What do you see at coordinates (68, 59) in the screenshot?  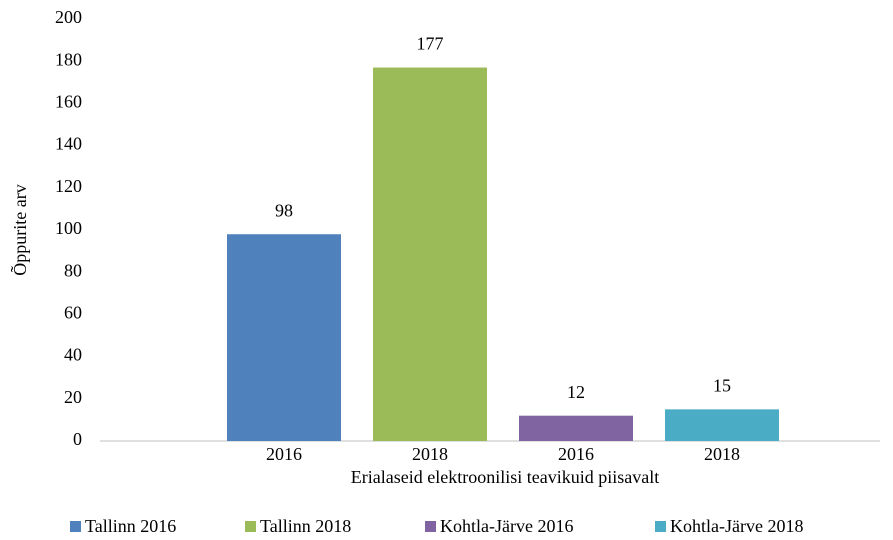 I see `y-tick-label: 180` at bounding box center [68, 59].